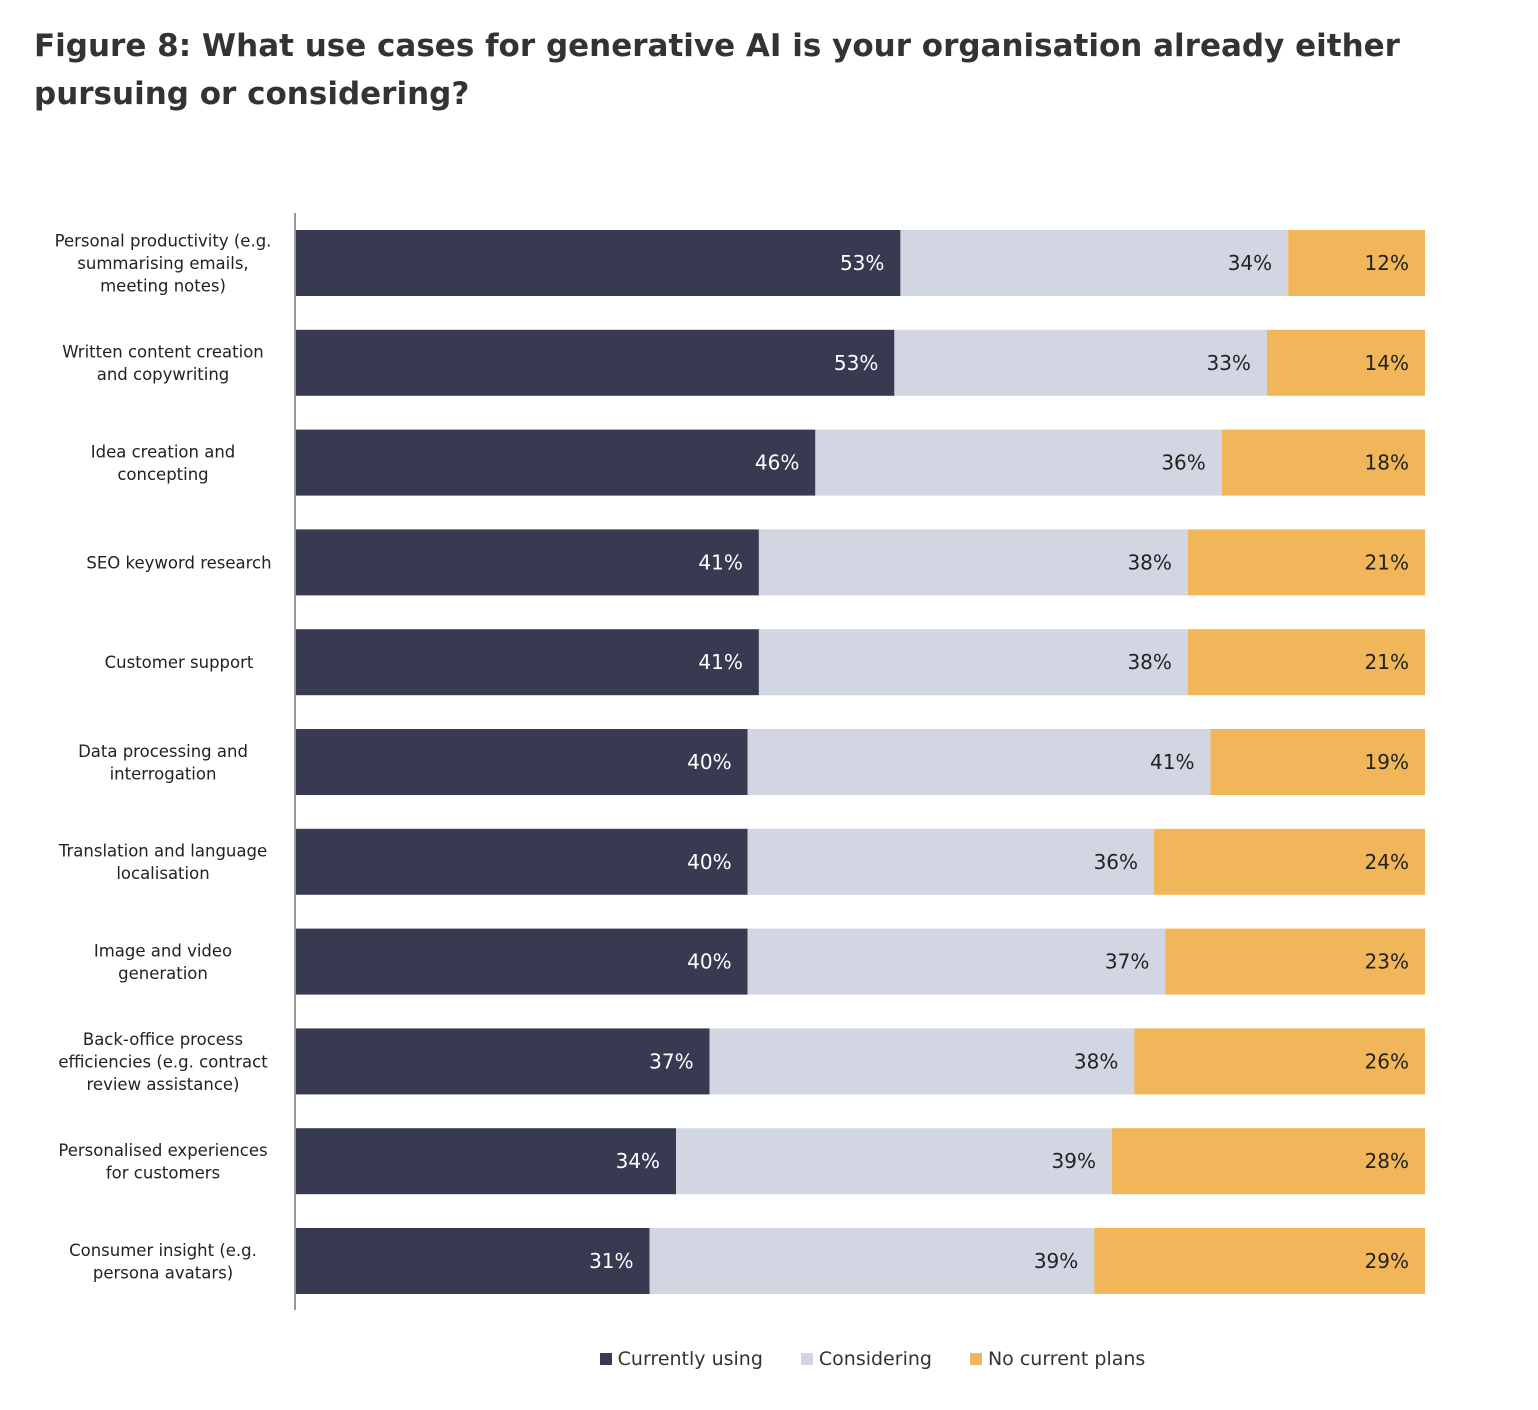  Describe the element at coordinates (163, 352) in the screenshot. I see `category-label-line: Written content creation` at that location.